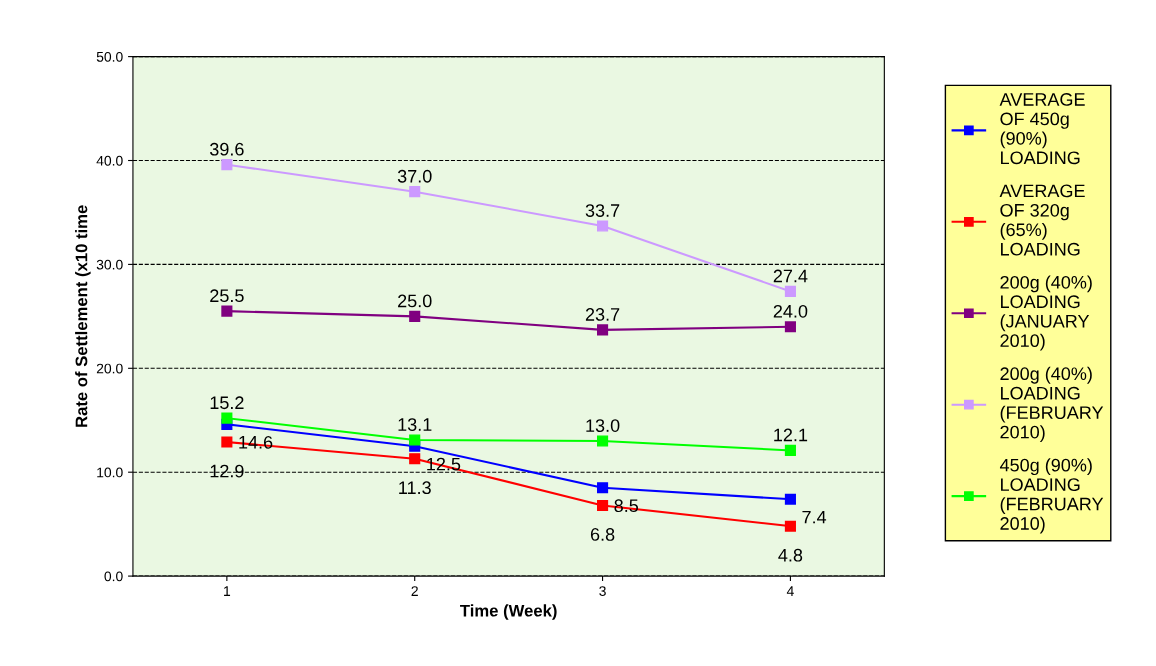 This screenshot has width=1156, height=666. What do you see at coordinates (791, 435) in the screenshot?
I see `data-label: 12.1` at bounding box center [791, 435].